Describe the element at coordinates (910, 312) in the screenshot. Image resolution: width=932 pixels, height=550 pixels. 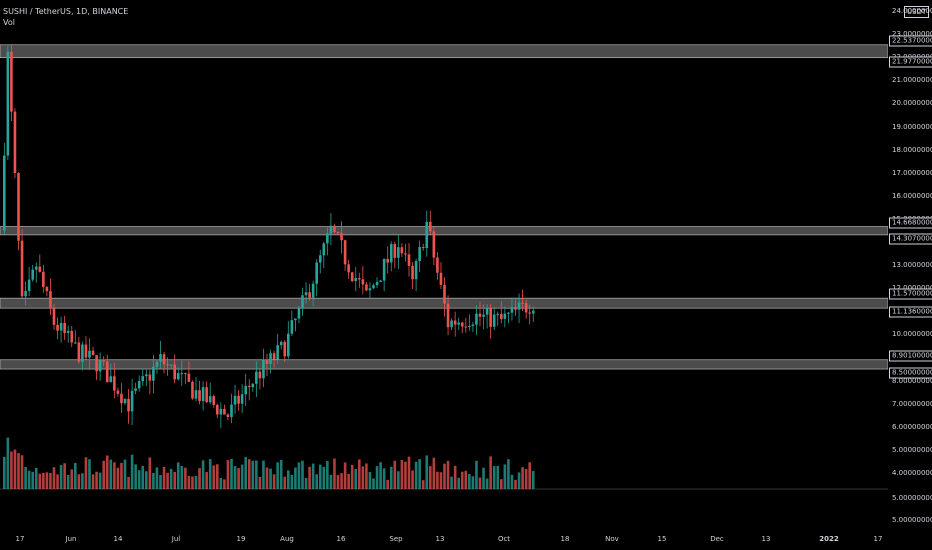
I see `level-price-label: 11.13600000` at that location.